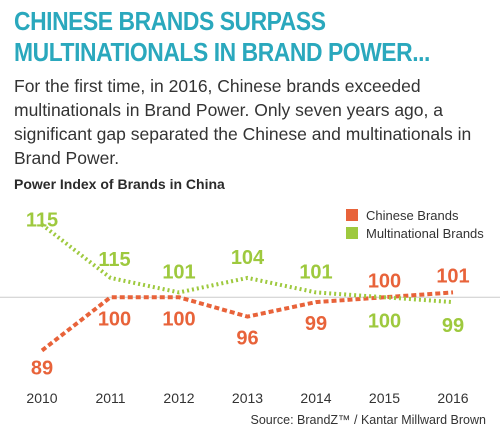 This screenshot has width=500, height=435. What do you see at coordinates (384, 398) in the screenshot?
I see `x-tick-label-2015: 2015` at bounding box center [384, 398].